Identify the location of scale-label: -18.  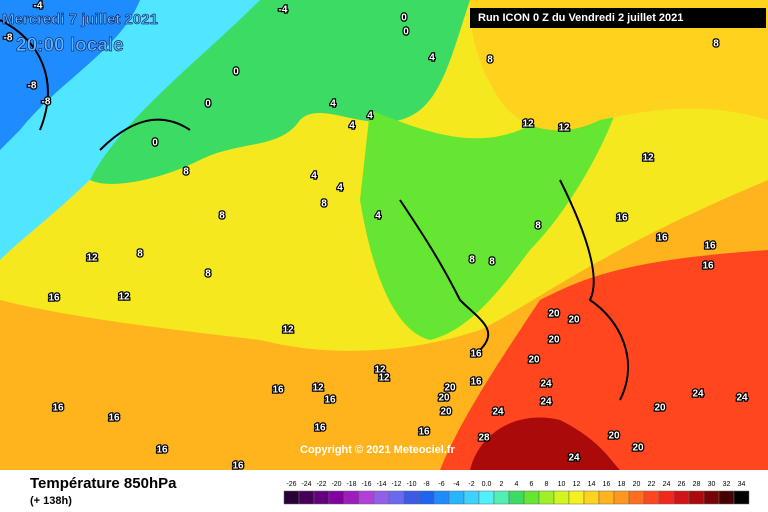
(351, 484).